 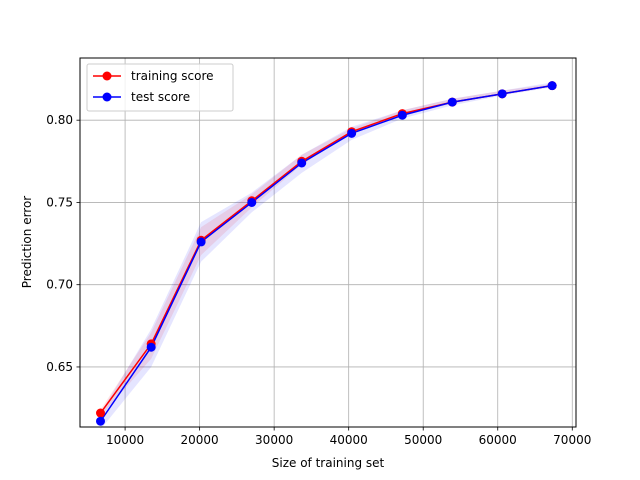 What do you see at coordinates (107, 76) in the screenshot?
I see `legend-marker-training` at bounding box center [107, 76].